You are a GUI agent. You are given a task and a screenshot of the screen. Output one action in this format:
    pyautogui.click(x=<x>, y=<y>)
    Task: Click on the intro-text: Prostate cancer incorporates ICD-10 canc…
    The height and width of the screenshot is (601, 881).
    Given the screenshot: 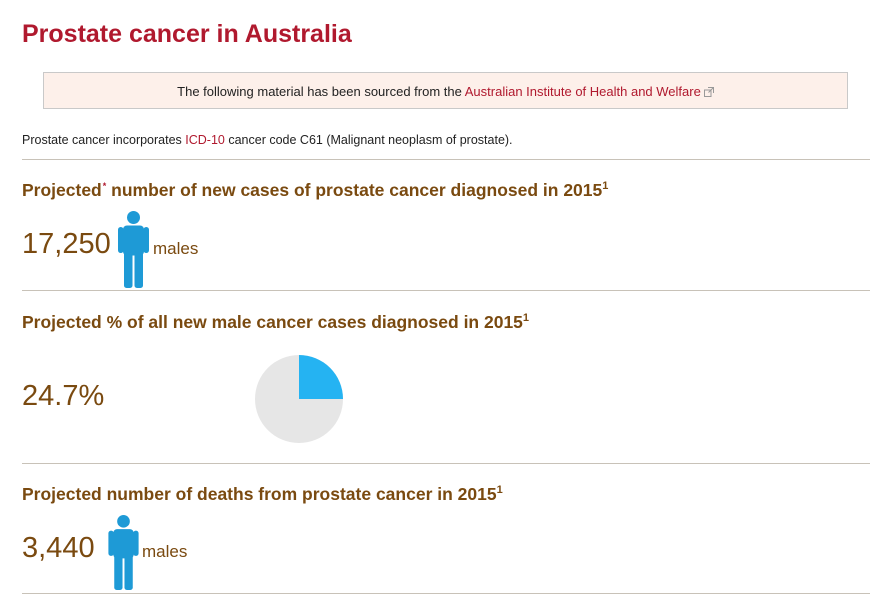 What is the action you would take?
    pyautogui.click(x=267, y=140)
    